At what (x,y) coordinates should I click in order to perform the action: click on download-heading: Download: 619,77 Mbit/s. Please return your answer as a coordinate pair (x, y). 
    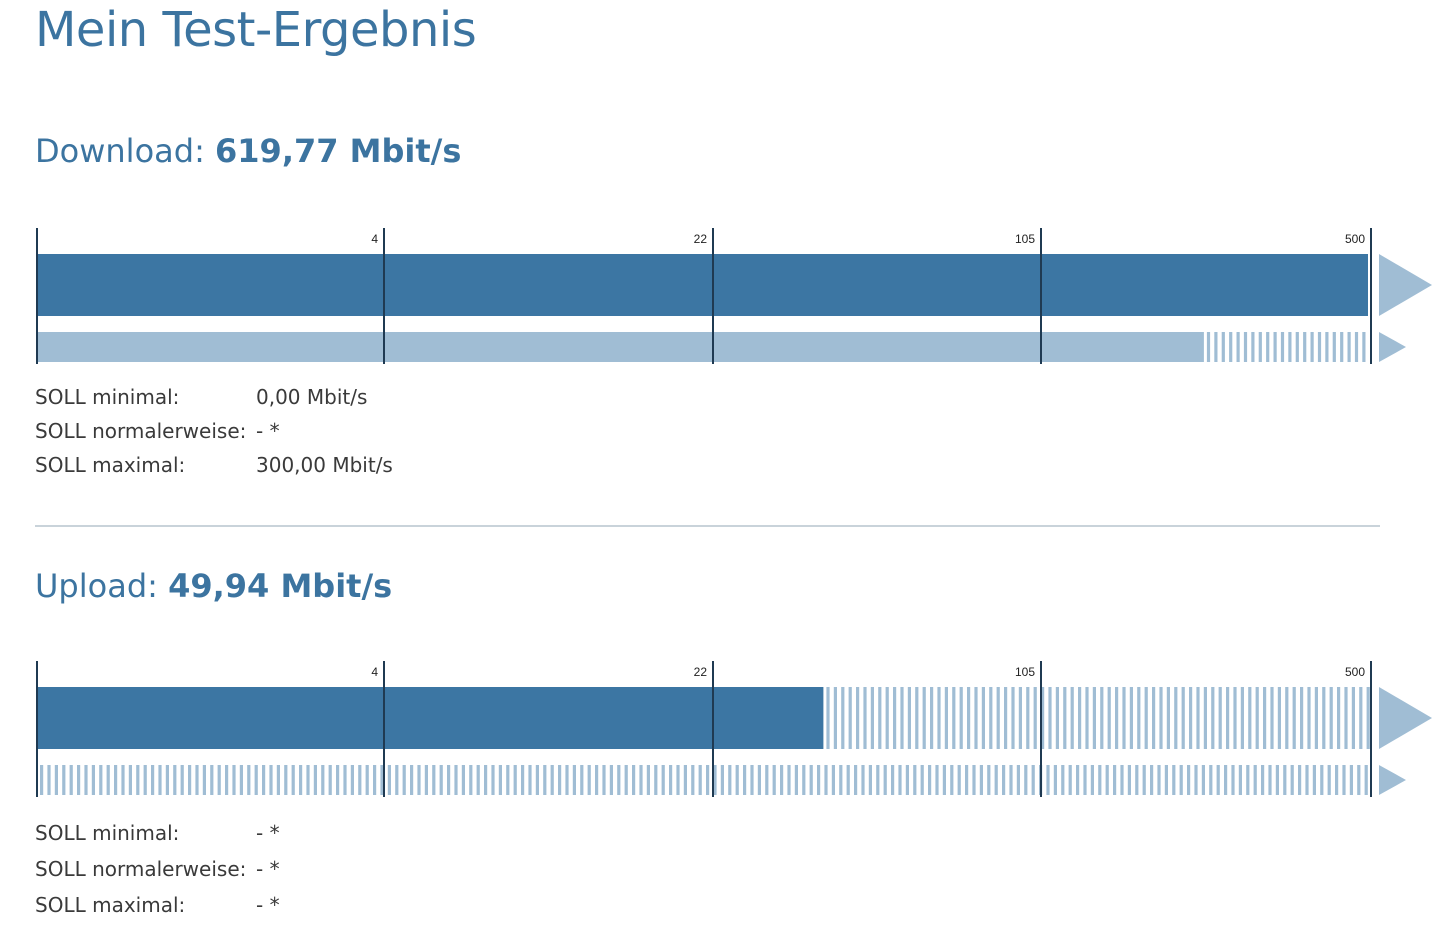
    Looking at the image, I should click on (248, 151).